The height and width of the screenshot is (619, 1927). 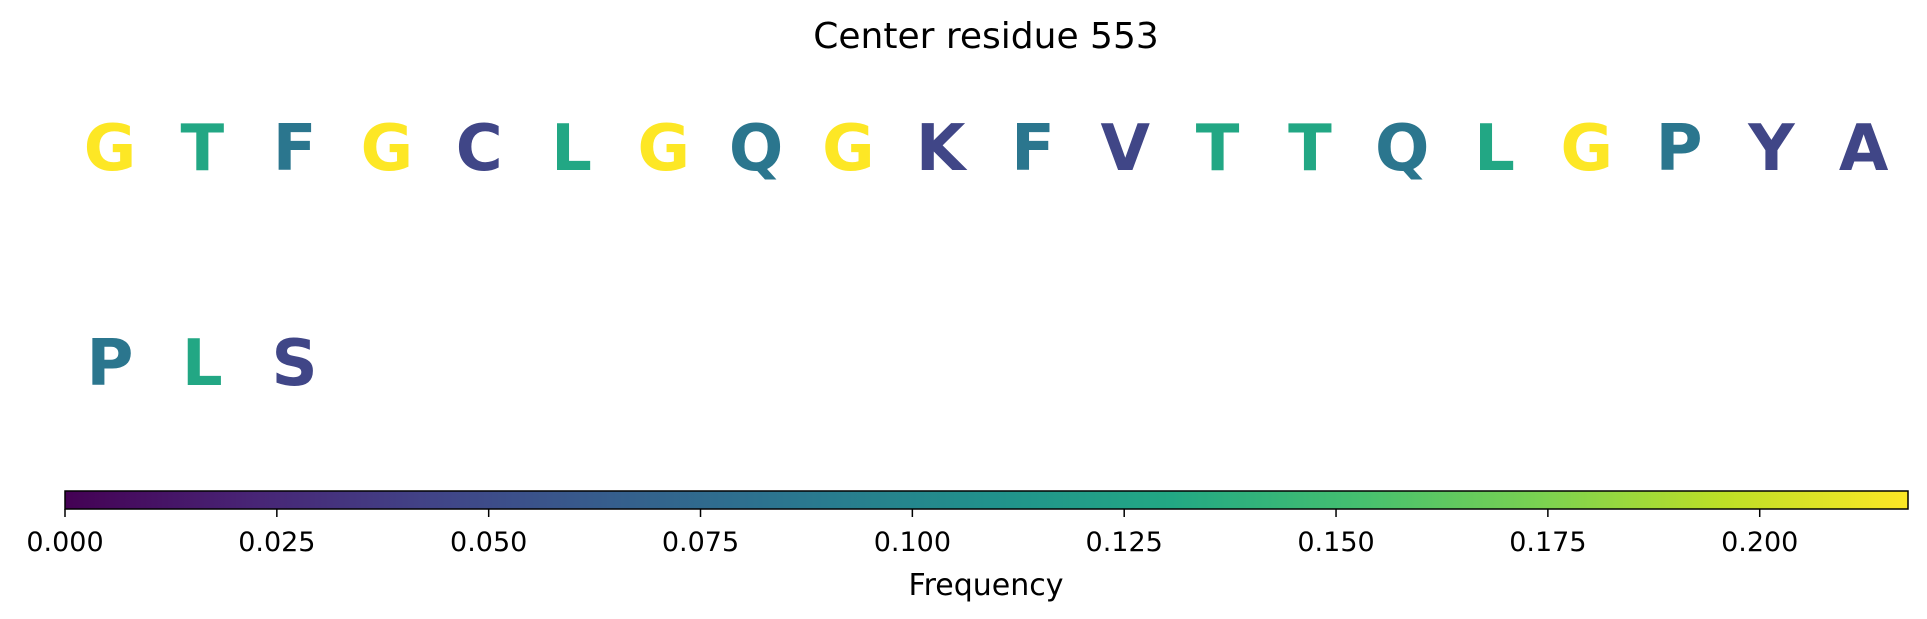 What do you see at coordinates (986, 500) in the screenshot?
I see `colorbar-gradient` at bounding box center [986, 500].